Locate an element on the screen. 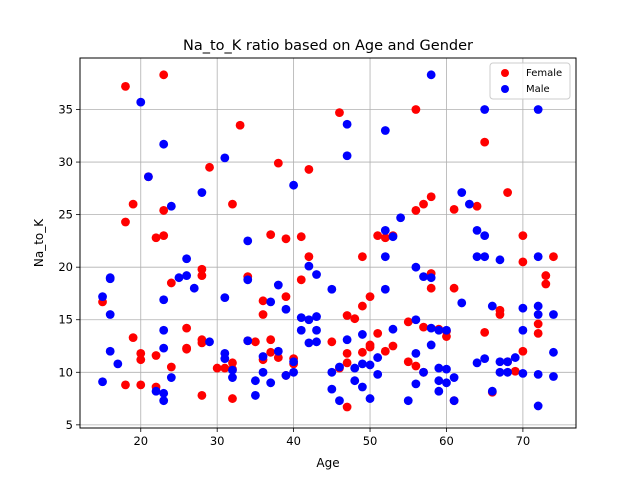  x-tick-label: 70 is located at coordinates (523, 441).